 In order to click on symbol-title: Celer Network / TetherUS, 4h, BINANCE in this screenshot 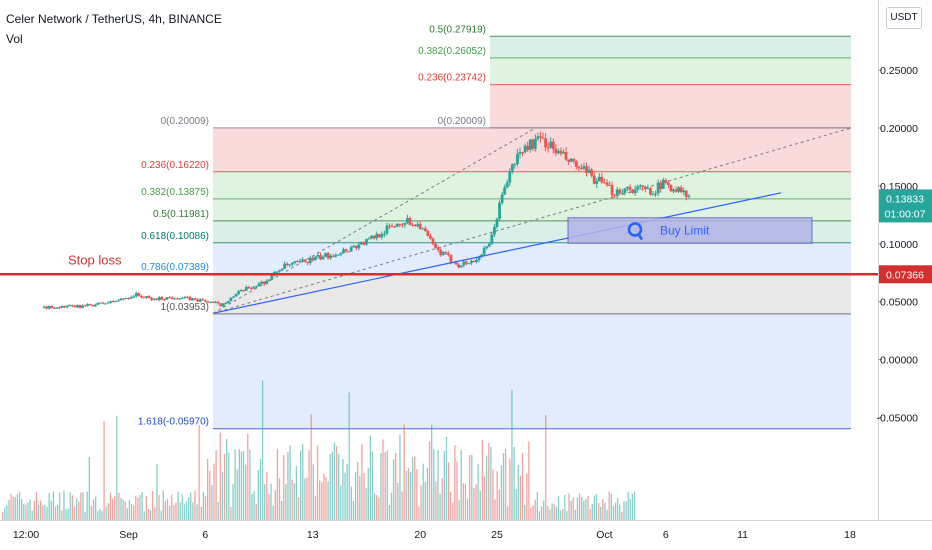, I will do `click(114, 19)`.